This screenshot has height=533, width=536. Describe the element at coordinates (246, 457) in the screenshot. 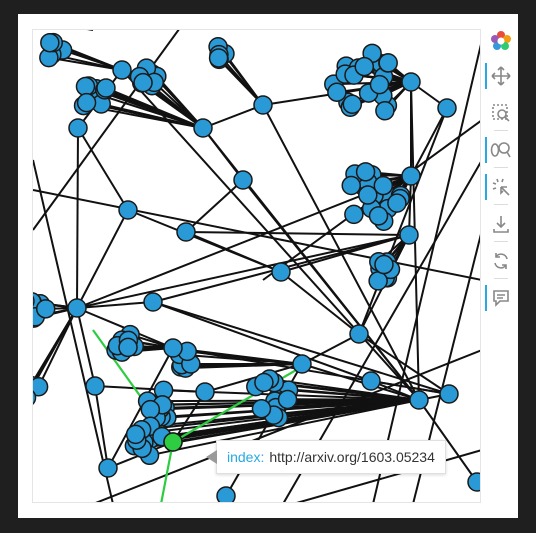

I see `tooltip-key: index:` at that location.